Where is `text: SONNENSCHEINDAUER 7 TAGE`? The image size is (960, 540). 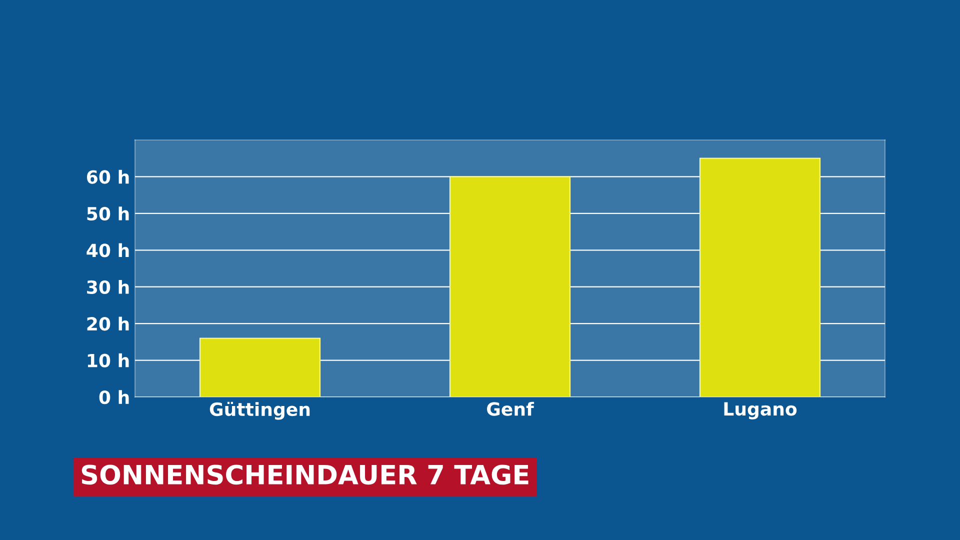
text: SONNENSCHEINDAUER 7 TAGE is located at coordinates (305, 474).